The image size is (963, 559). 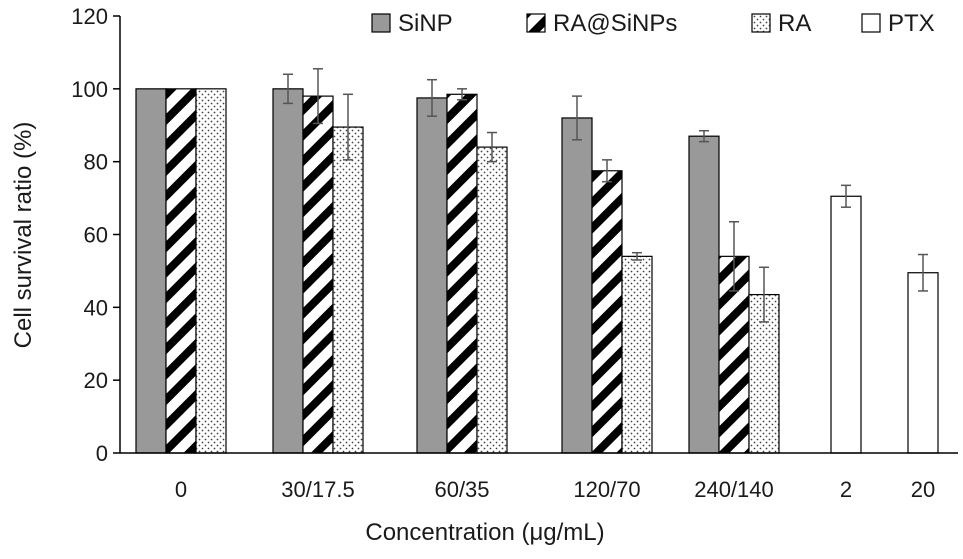 I want to click on x-tick-label-2: 60/35, so click(x=461, y=489).